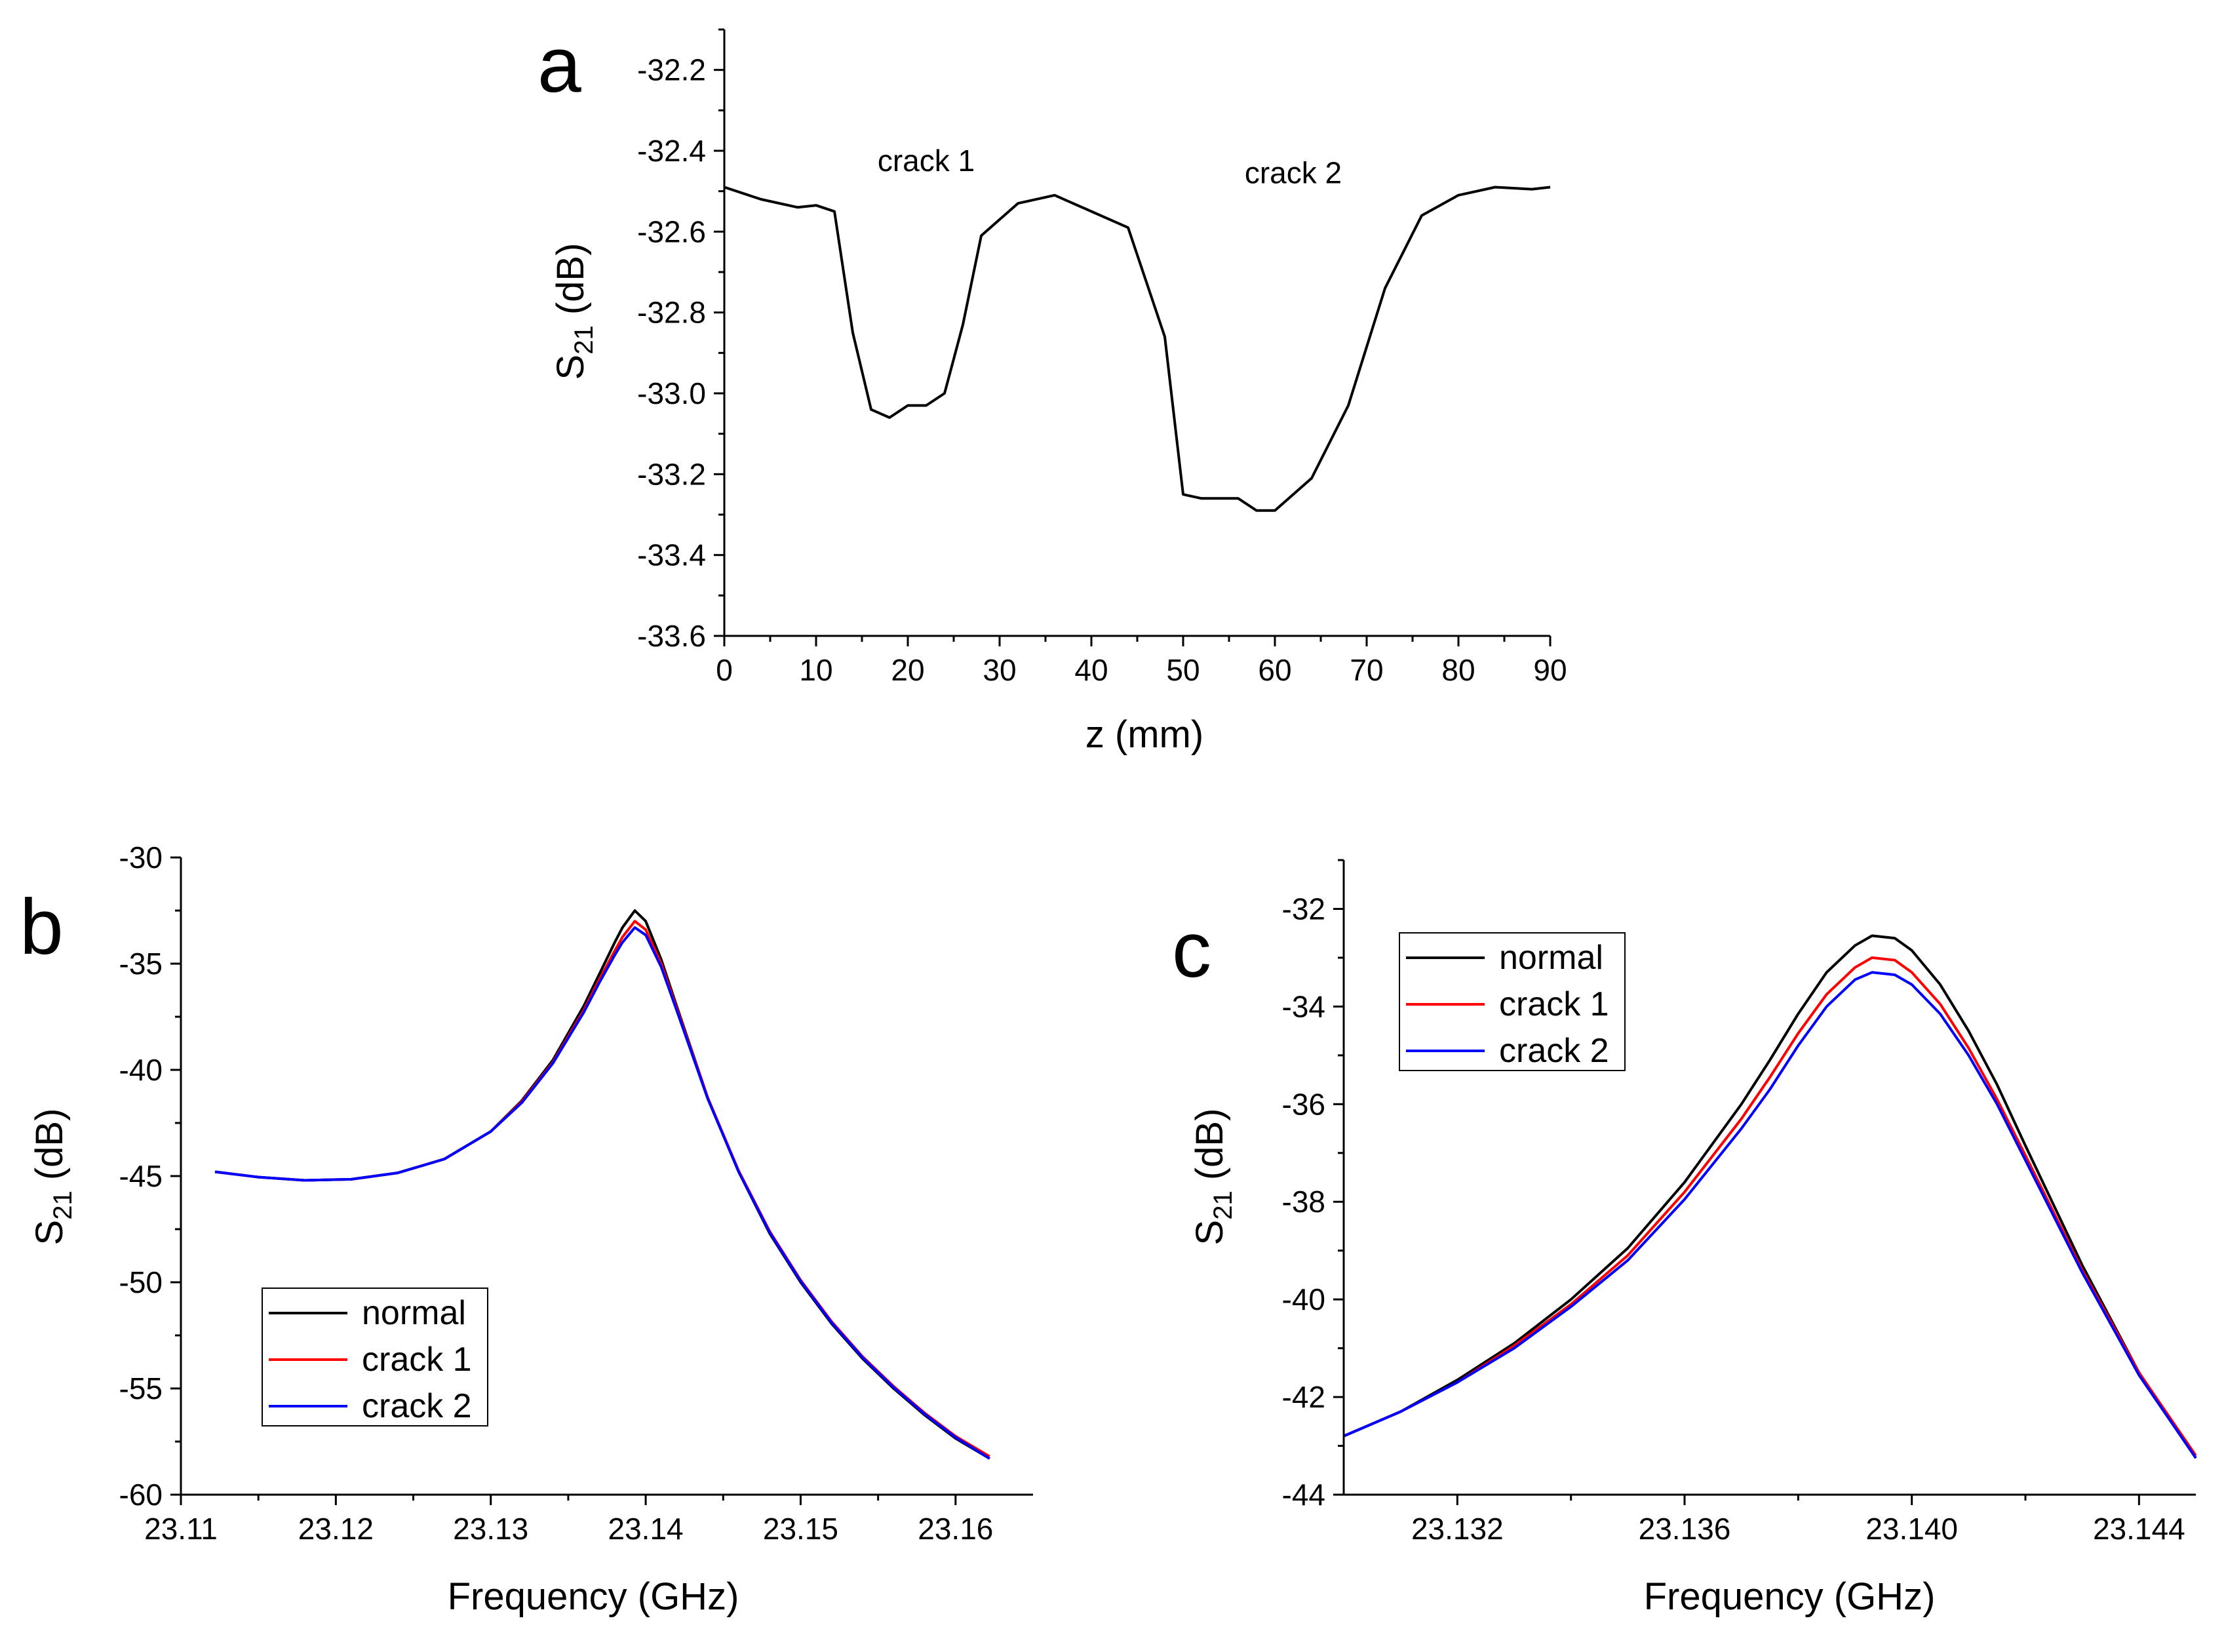 This screenshot has height=1652, width=2226. I want to click on panel-a-x-tick-label: 30, so click(999, 670).